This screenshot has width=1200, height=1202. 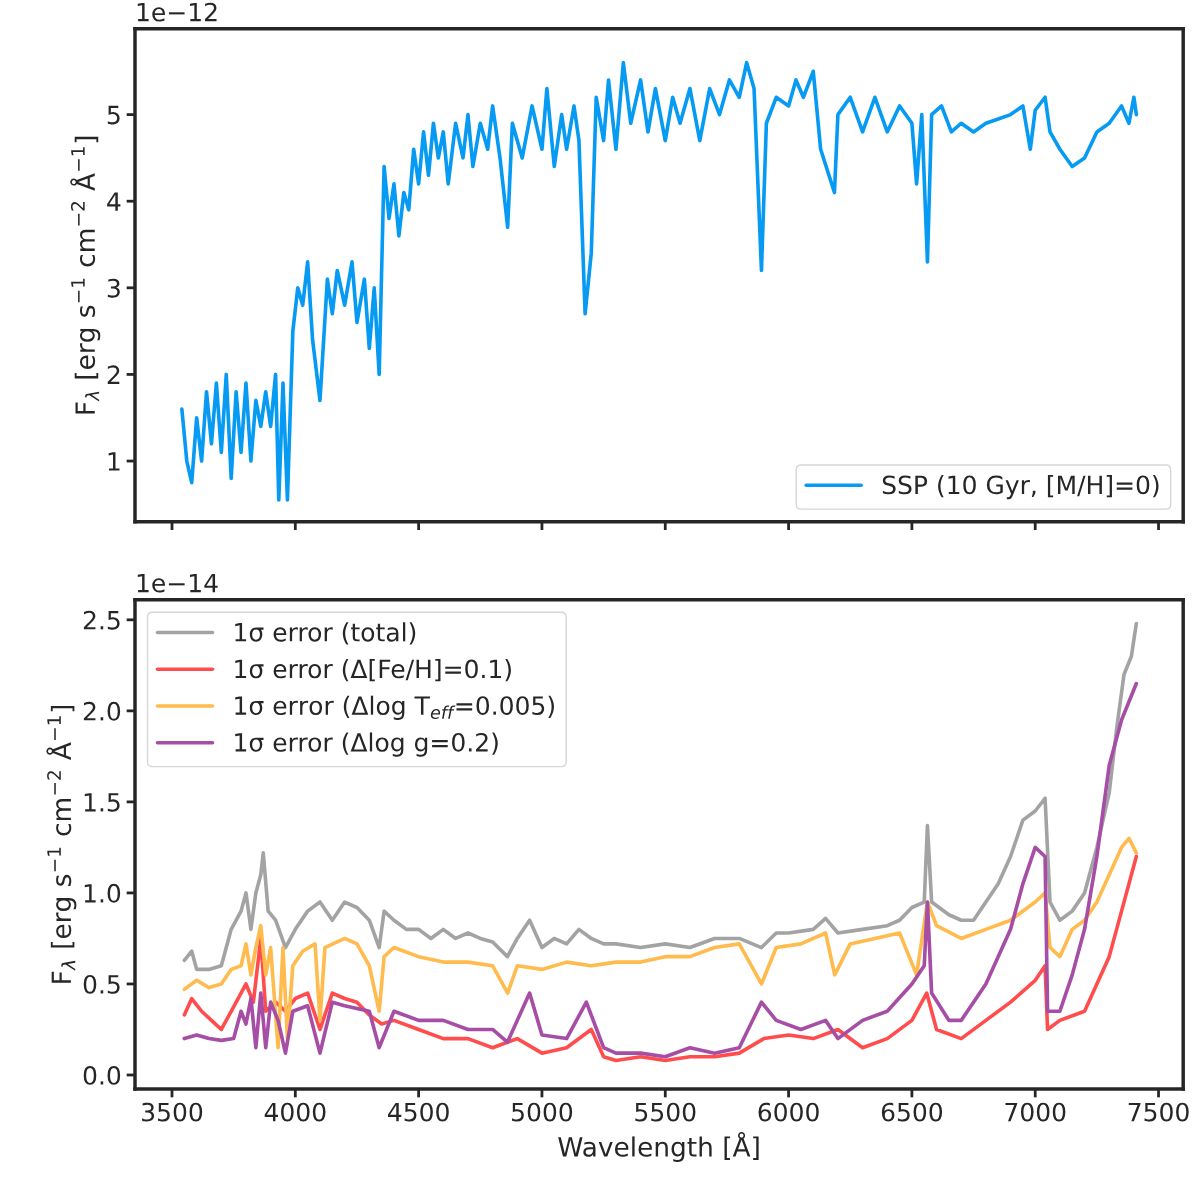 I want to click on text: 1e−14, so click(x=177, y=583).